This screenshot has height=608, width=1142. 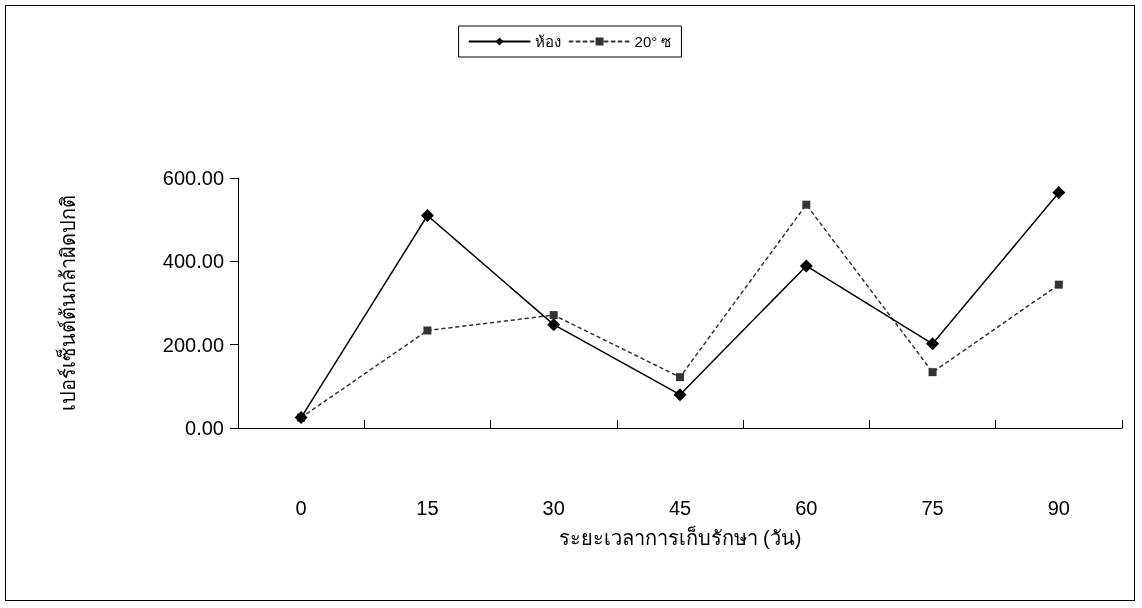 What do you see at coordinates (680, 508) in the screenshot?
I see `x-tick-label: 45` at bounding box center [680, 508].